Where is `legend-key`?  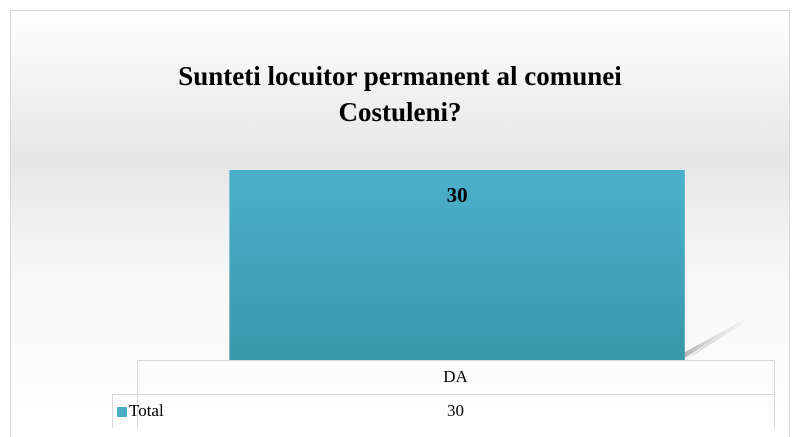 legend-key is located at coordinates (122, 412).